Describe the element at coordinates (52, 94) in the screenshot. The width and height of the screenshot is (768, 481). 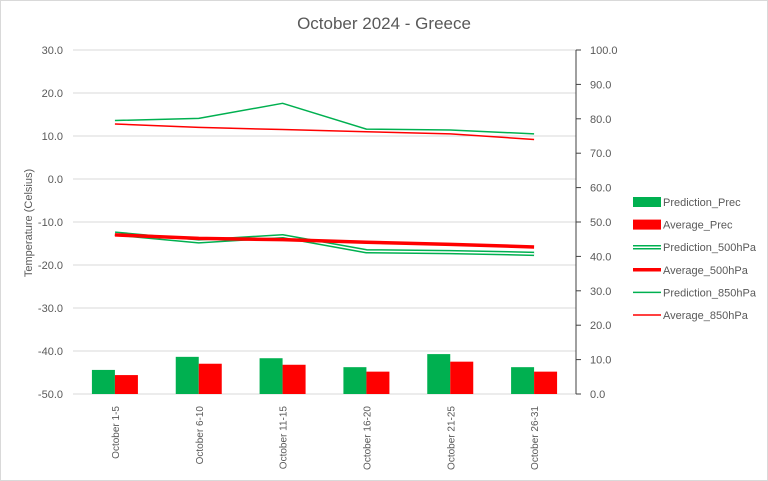
I see `y-tick-label: 20.0` at that location.